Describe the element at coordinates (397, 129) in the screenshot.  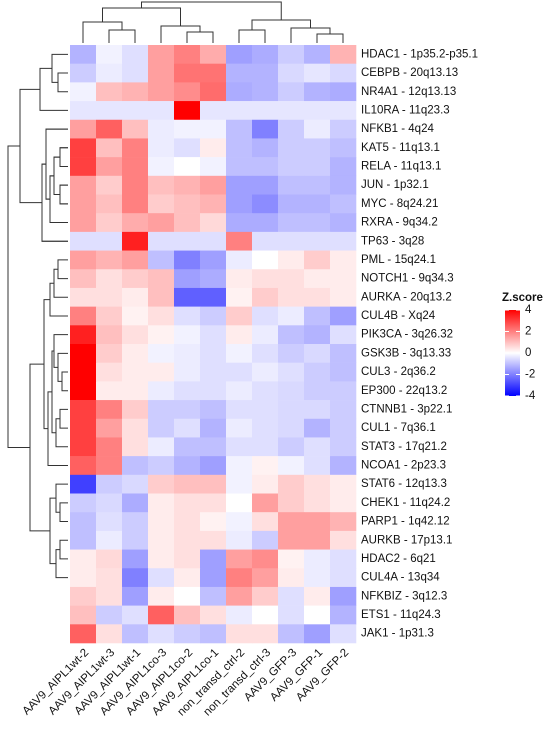
I see `row-label: NFKB1 - 4q24` at that location.